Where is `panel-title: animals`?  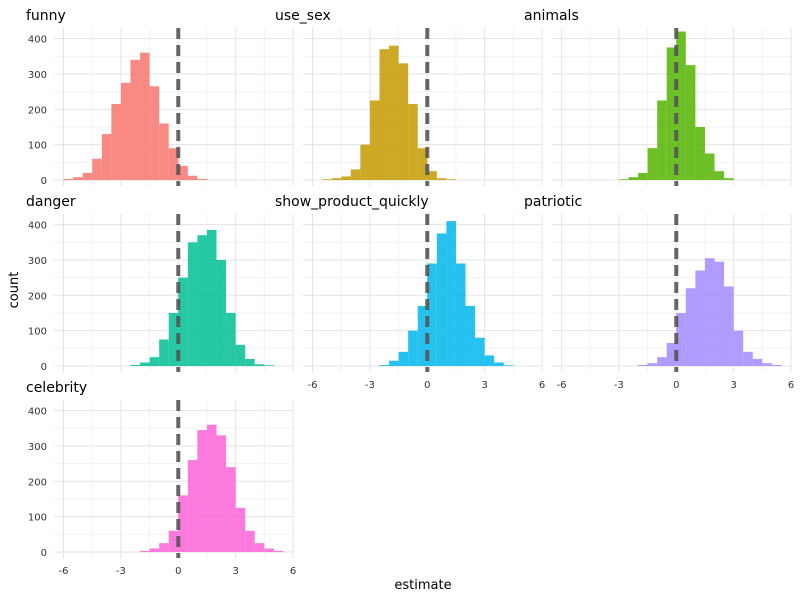 panel-title: animals is located at coordinates (551, 16).